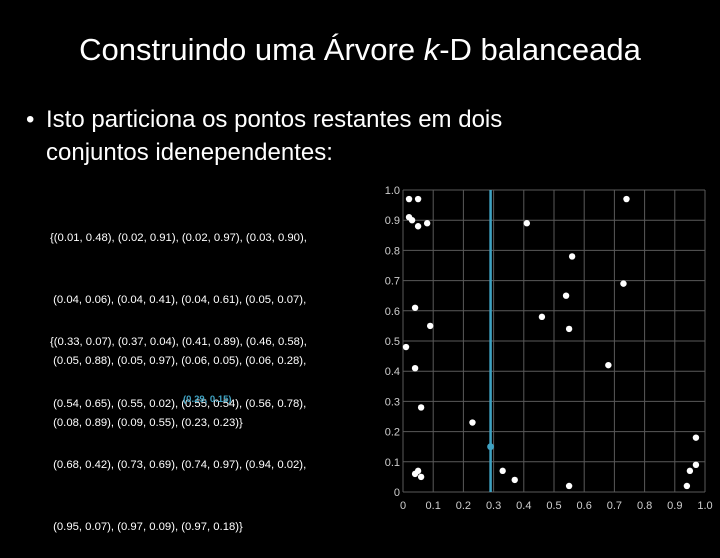  I want to click on y-tick-label: 0, so click(397, 493).